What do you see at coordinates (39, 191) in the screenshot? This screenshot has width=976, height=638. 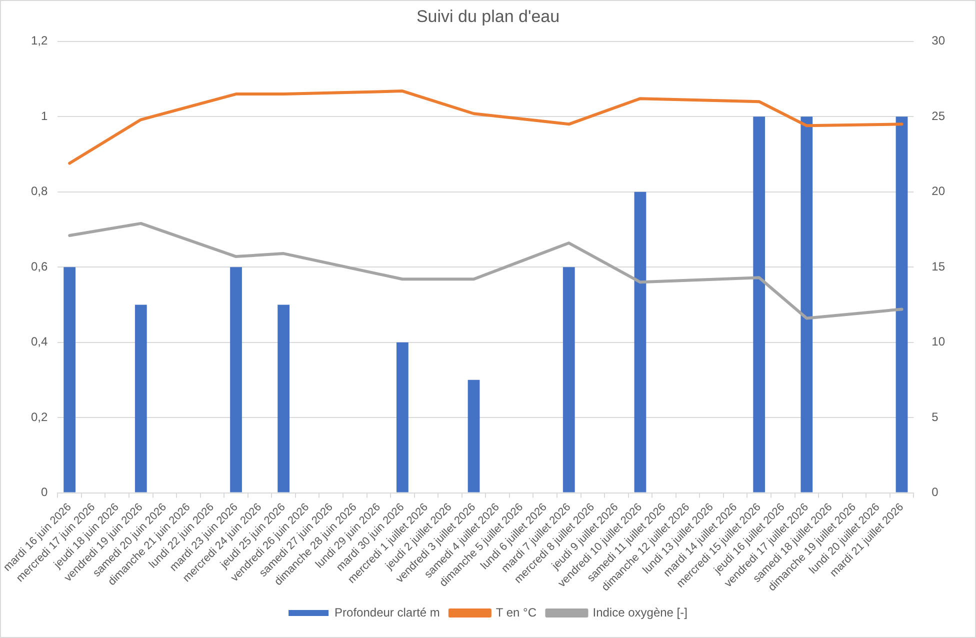 I see `y-tick-label: 0,8` at bounding box center [39, 191].